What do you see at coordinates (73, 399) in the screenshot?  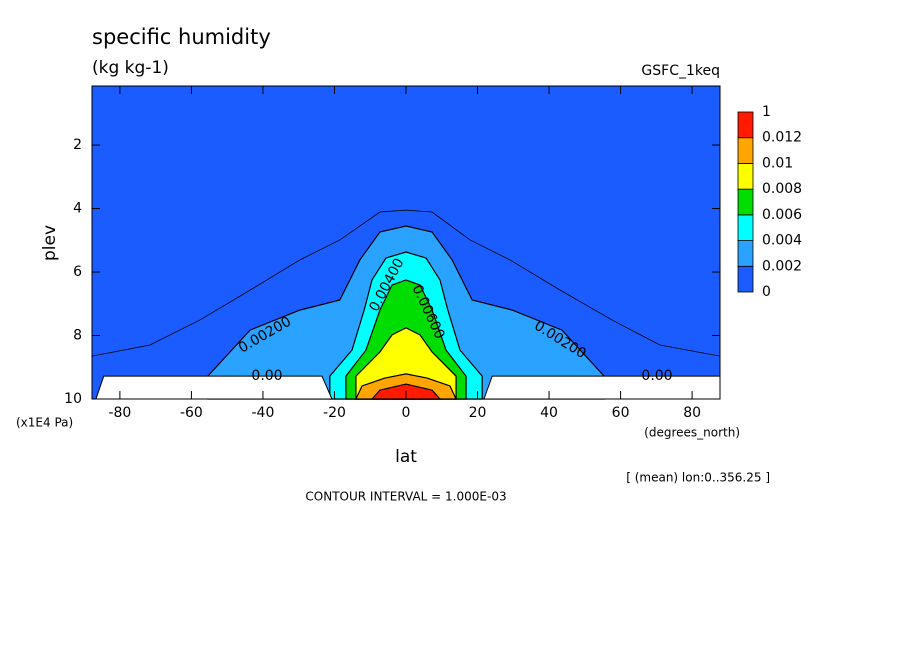 I see `y-tick-label: 10` at bounding box center [73, 399].